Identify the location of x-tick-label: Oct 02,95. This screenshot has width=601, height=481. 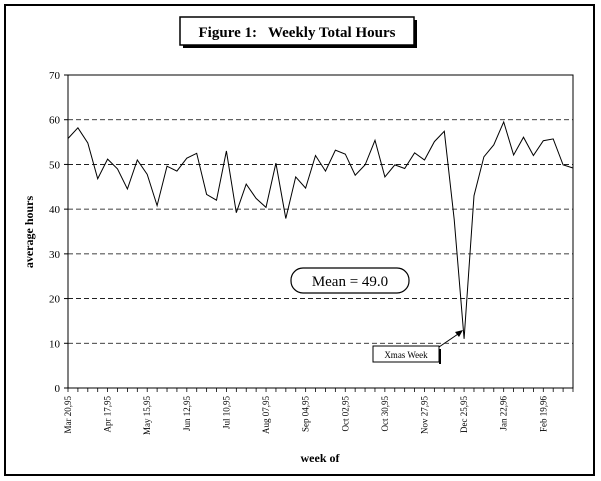
(345, 414).